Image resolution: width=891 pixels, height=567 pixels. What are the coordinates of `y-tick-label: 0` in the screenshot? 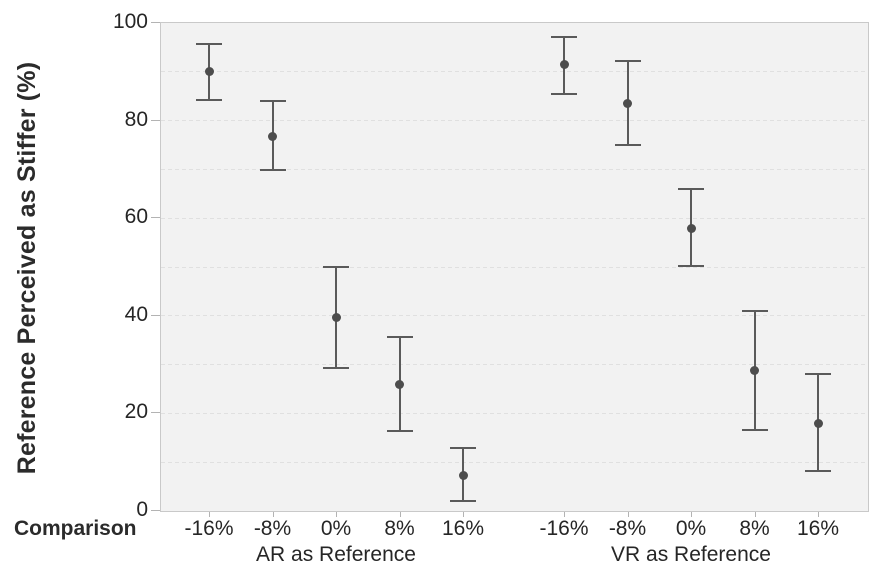 It's located at (142, 509).